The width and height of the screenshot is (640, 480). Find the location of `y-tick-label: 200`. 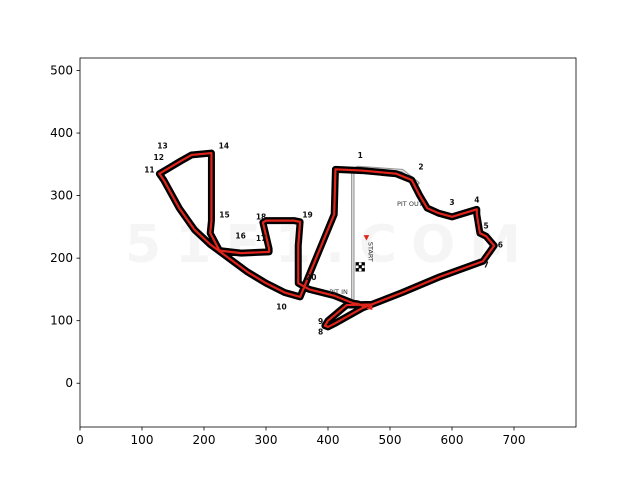

y-tick-label: 200 is located at coordinates (61, 258).